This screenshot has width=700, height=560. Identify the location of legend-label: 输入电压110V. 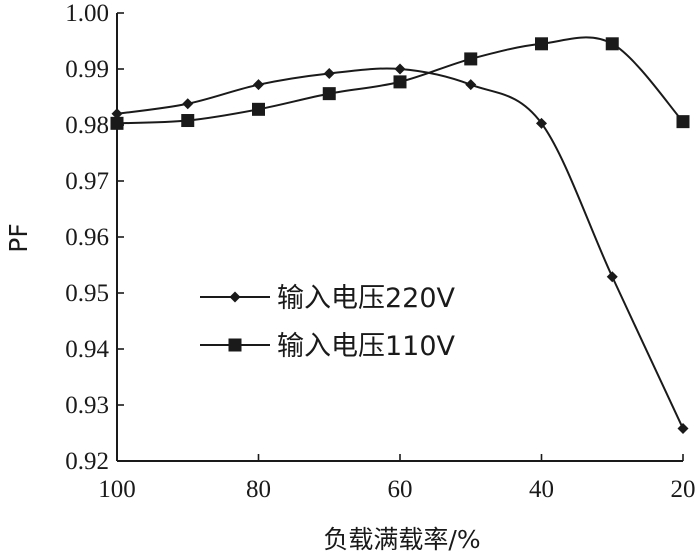
(366, 346).